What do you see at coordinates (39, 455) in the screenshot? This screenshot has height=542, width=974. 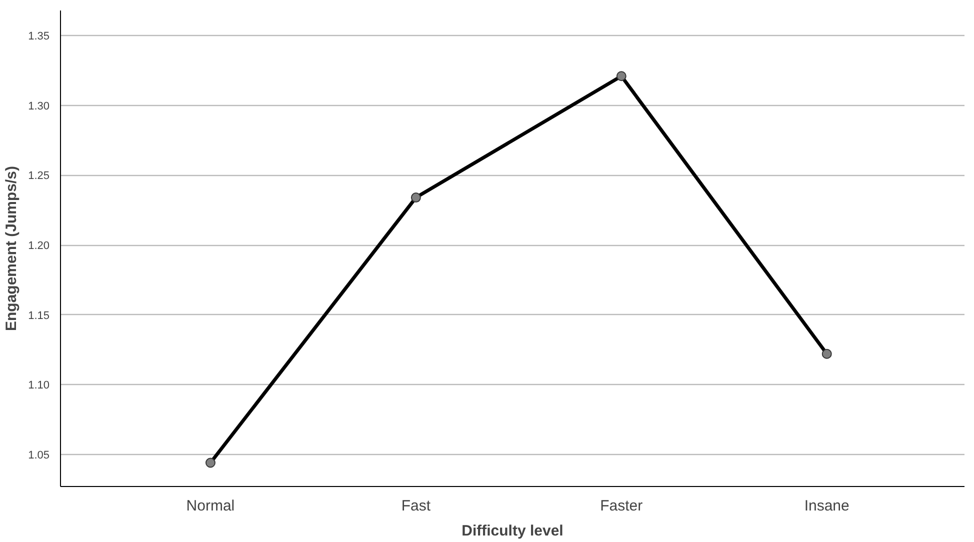 I see `y-tick-label: 1.05` at bounding box center [39, 455].